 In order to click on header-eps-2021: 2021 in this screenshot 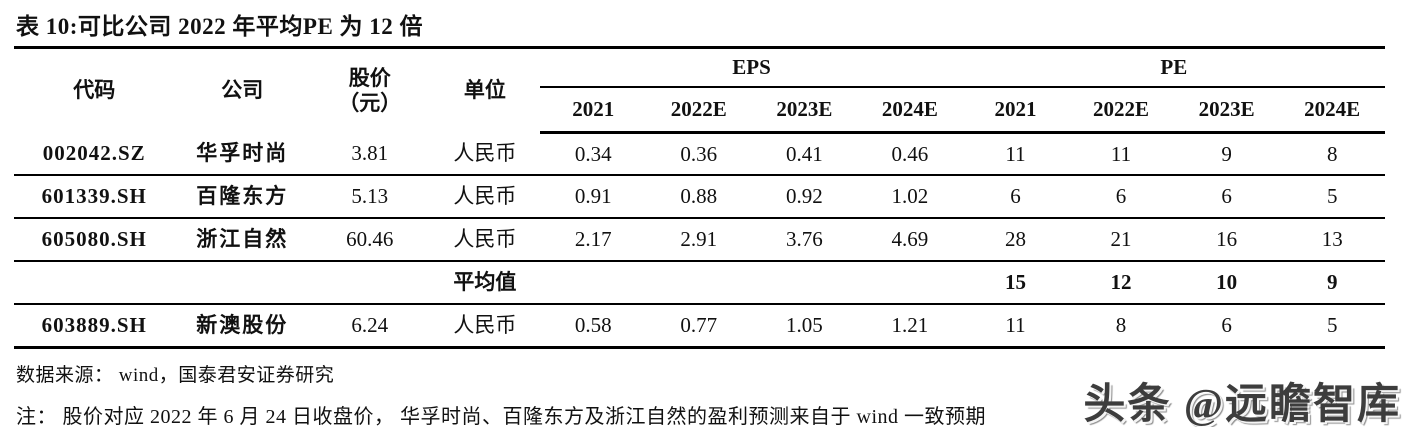, I will do `click(593, 110)`.